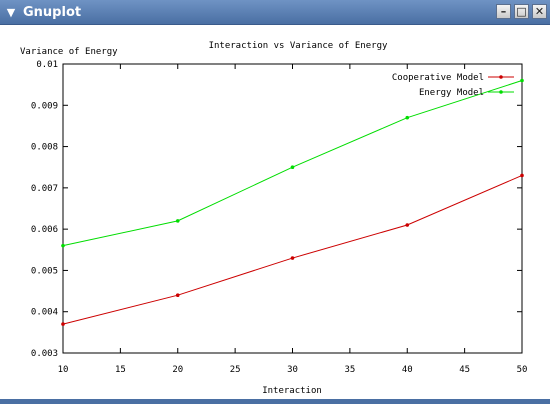 The width and height of the screenshot is (550, 404). Describe the element at coordinates (177, 370) in the screenshot. I see `x-tick-label: 20` at that location.